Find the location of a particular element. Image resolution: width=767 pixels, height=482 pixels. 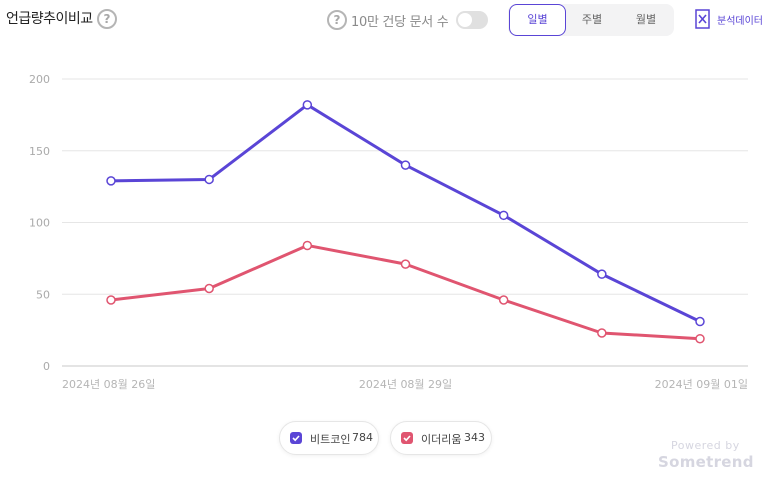

y-tick-label: 50 is located at coordinates (43, 294).